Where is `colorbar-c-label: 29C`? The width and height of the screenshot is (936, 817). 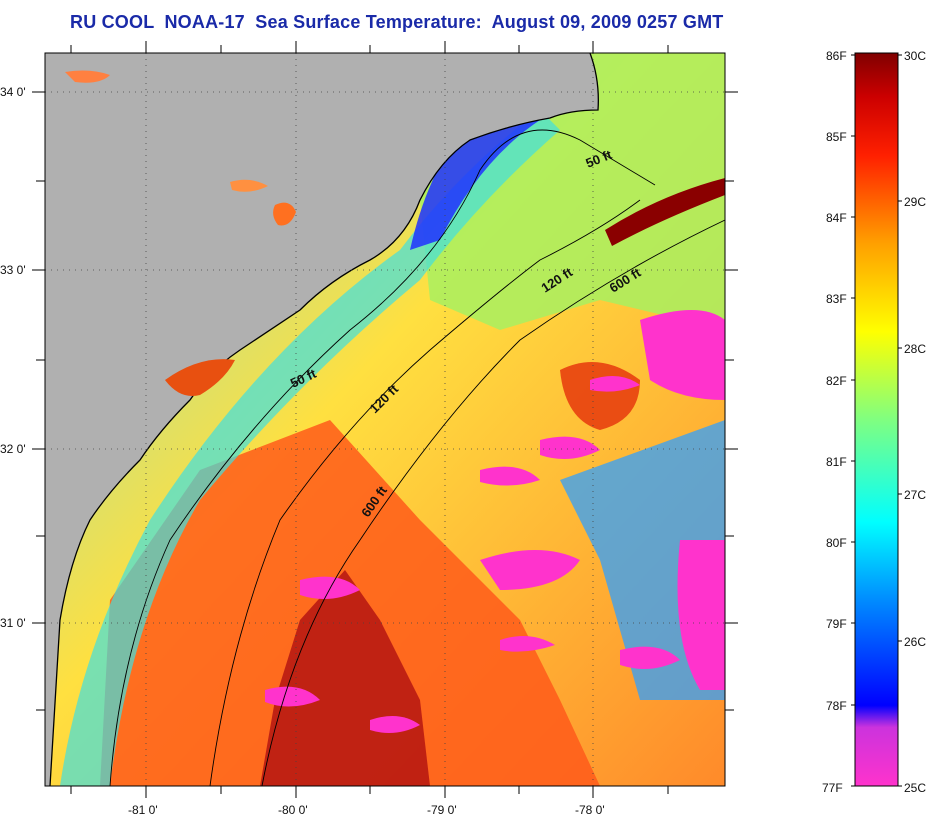
colorbar-c-label: 29C is located at coordinates (915, 202).